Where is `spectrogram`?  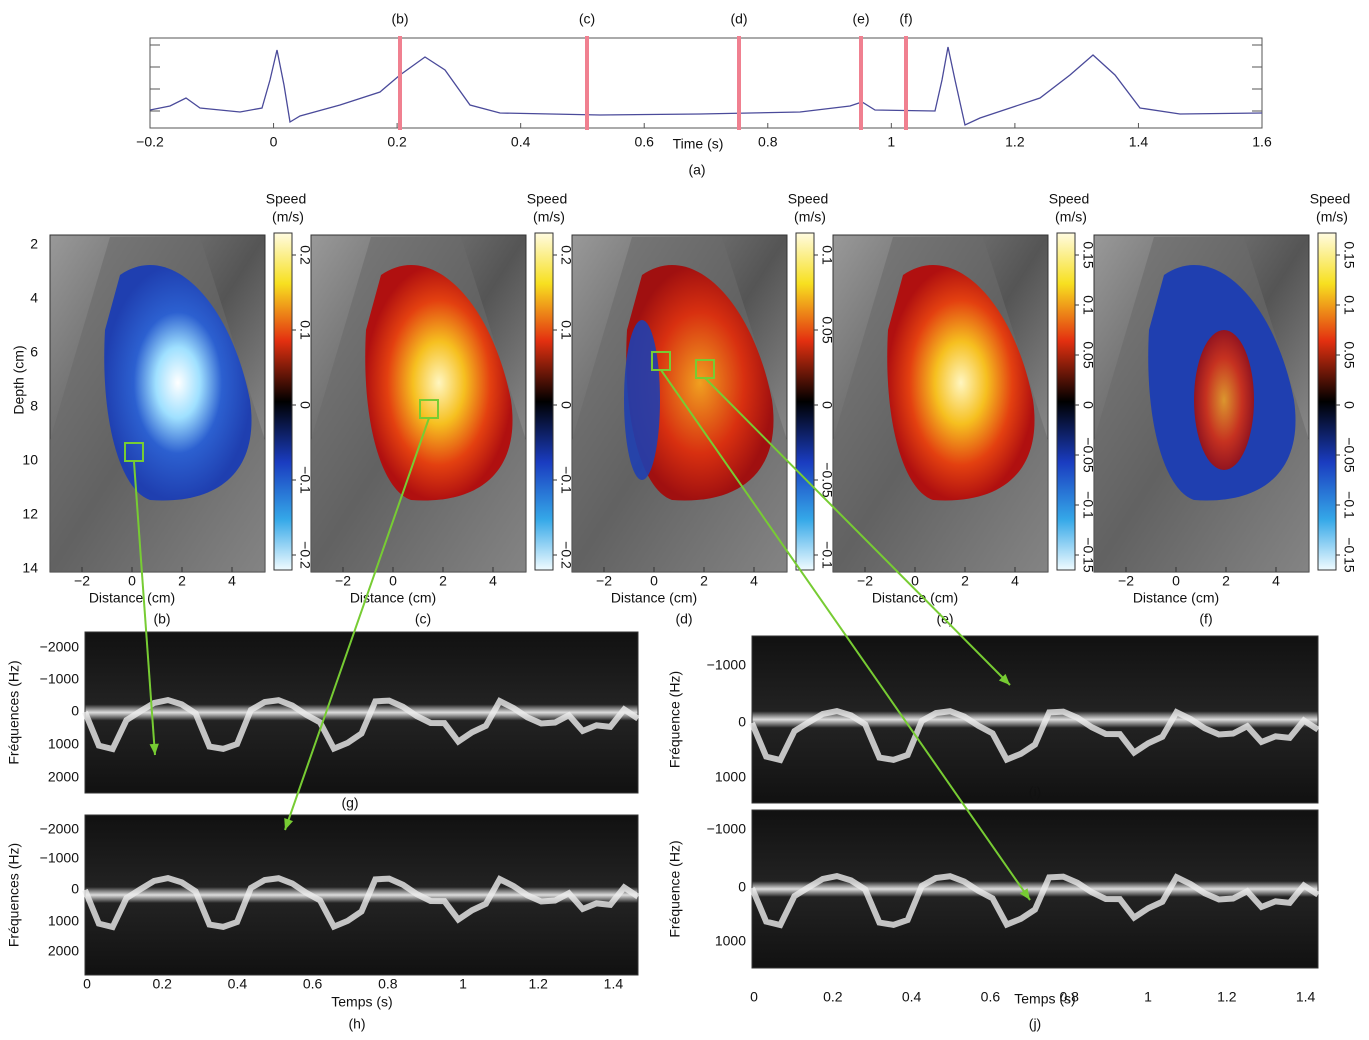 spectrogram is located at coordinates (361, 712).